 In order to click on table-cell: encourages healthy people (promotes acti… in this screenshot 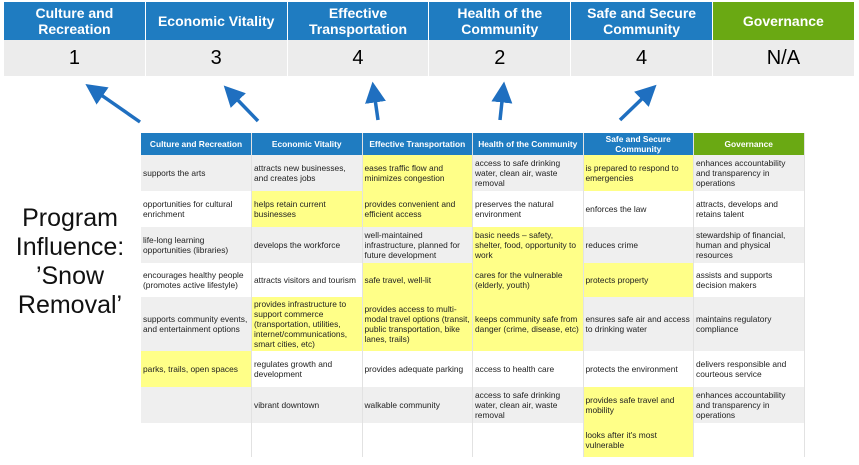, I will do `click(196, 280)`.